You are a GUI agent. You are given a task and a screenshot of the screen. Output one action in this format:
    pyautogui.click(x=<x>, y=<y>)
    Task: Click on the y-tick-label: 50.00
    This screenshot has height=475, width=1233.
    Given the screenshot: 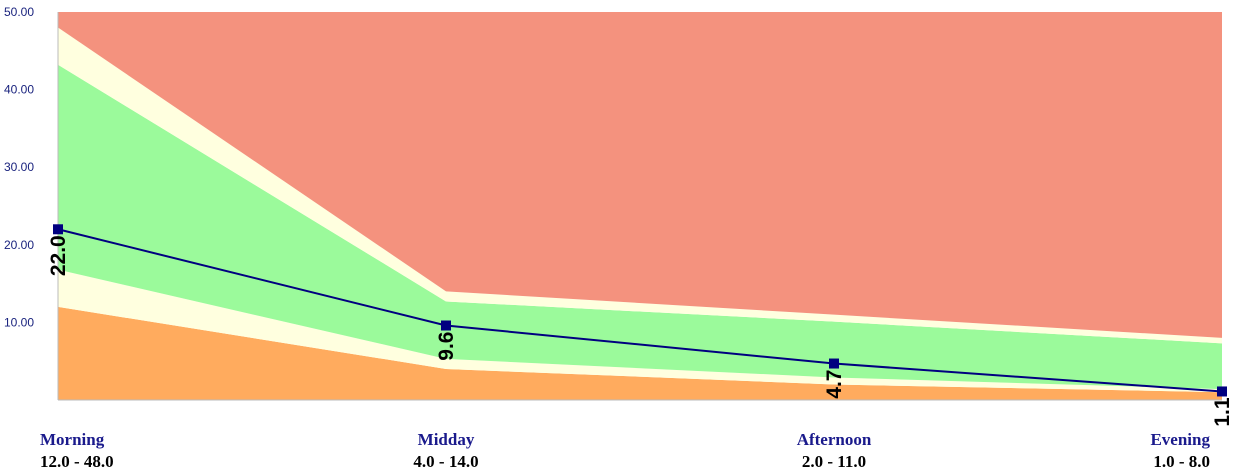 What is the action you would take?
    pyautogui.click(x=19, y=12)
    